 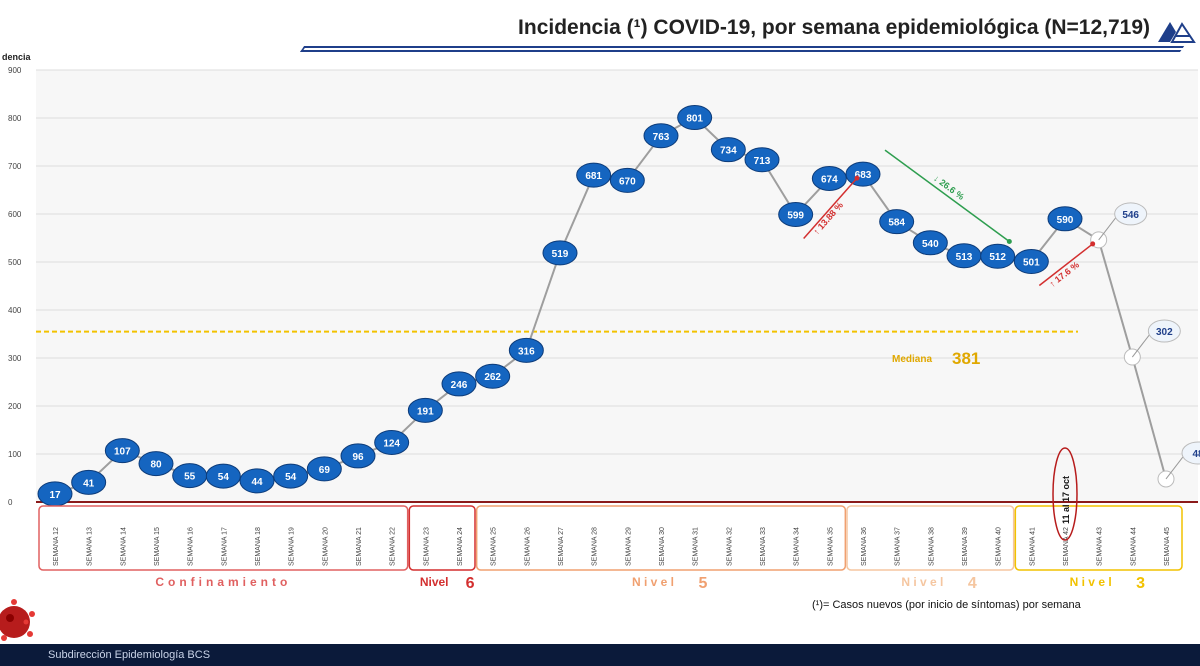 I want to click on data-label: 590, so click(x=1065, y=220).